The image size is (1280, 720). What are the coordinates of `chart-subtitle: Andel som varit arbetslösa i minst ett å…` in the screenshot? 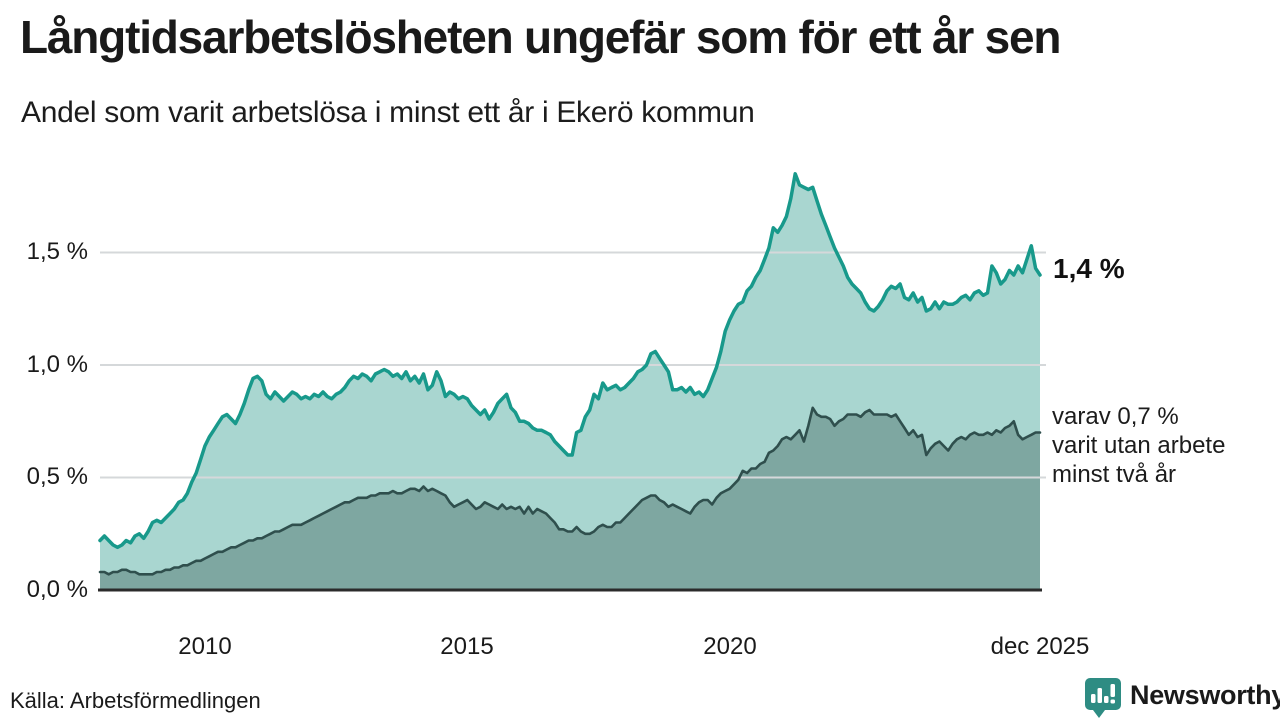 It's located at (388, 112).